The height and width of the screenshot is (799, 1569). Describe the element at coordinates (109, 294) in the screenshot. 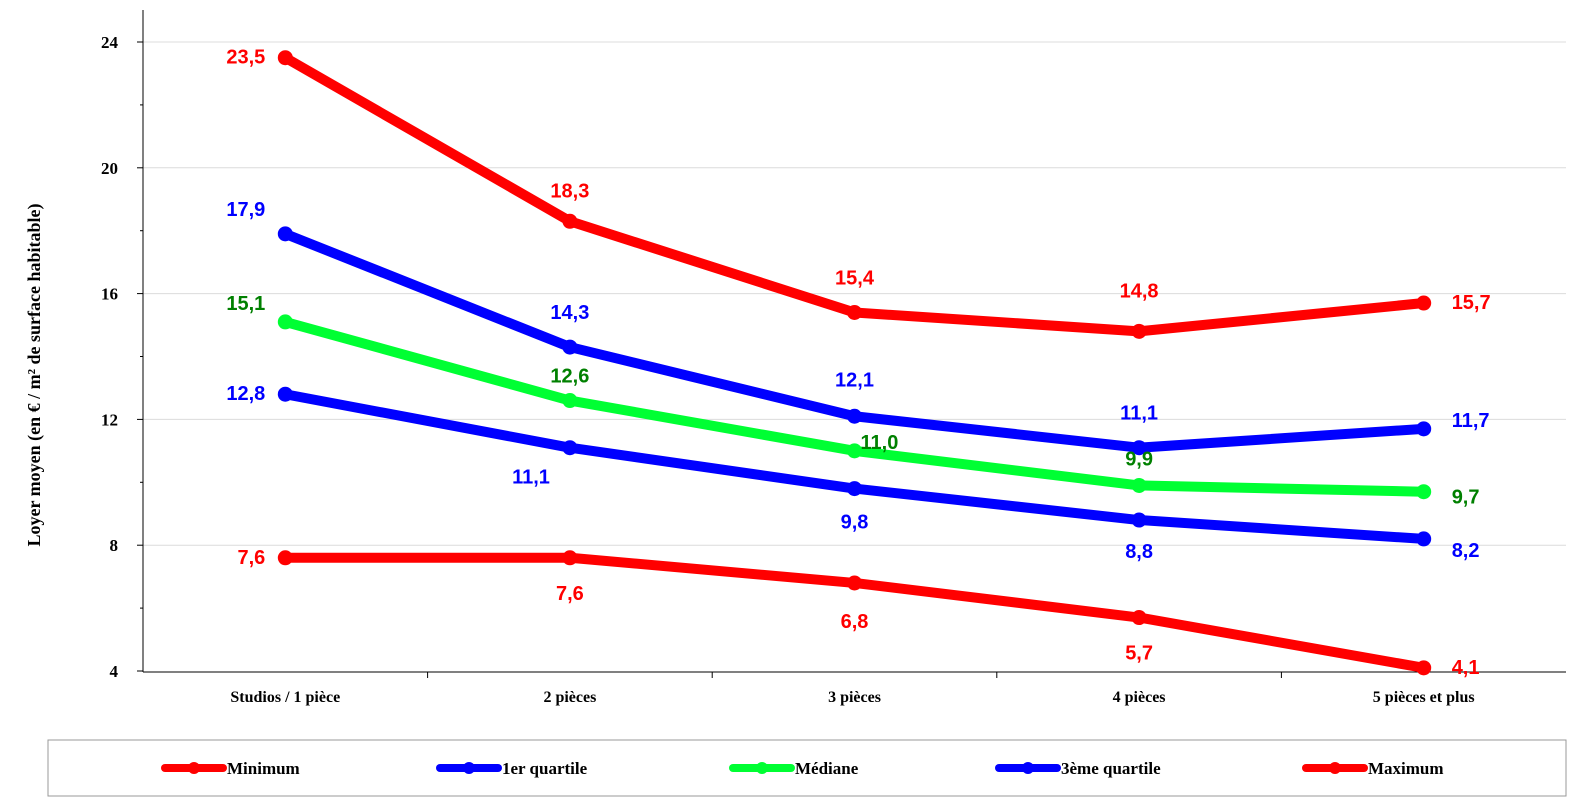

I see `y-tick-label: 16` at that location.